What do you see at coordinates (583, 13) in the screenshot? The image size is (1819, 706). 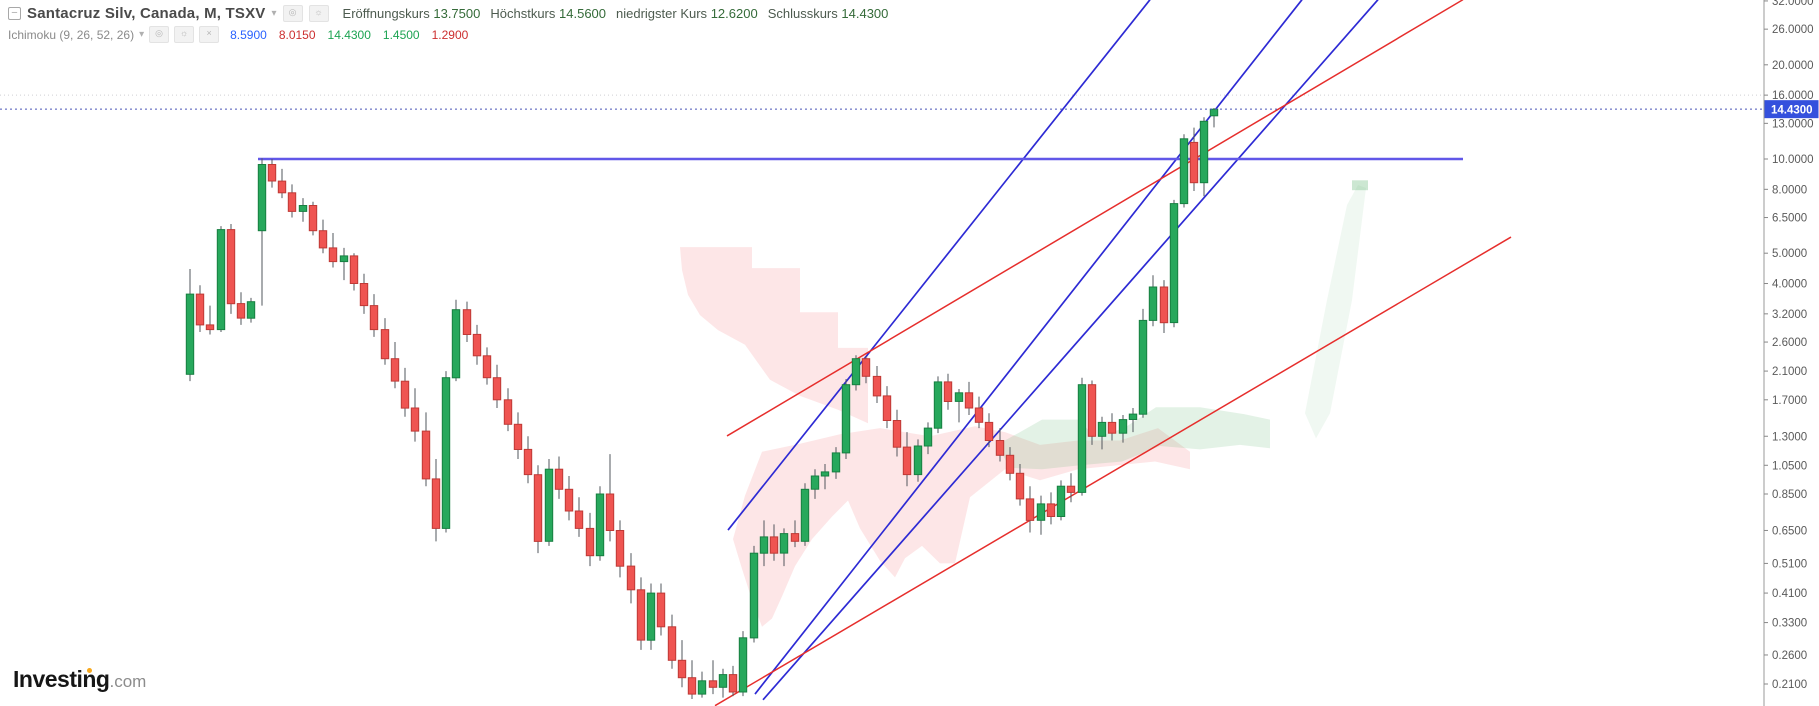 I see `high-value: 14.5600` at bounding box center [583, 13].